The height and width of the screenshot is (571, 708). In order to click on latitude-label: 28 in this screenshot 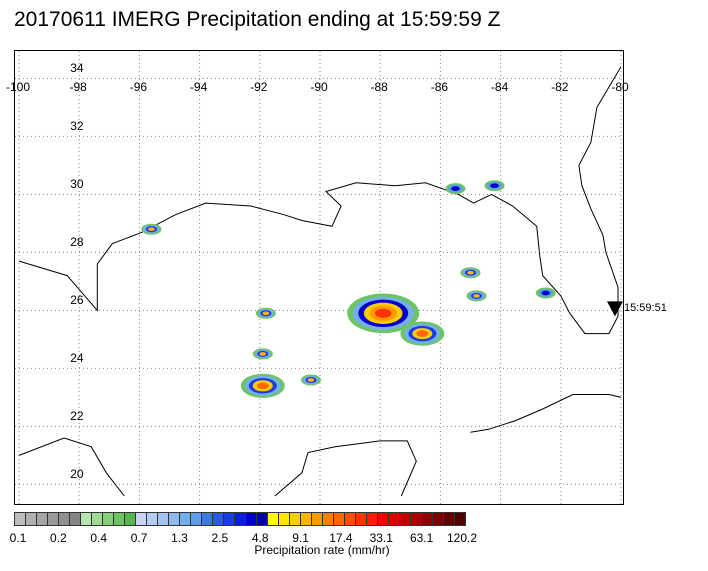, I will do `click(77, 242)`.